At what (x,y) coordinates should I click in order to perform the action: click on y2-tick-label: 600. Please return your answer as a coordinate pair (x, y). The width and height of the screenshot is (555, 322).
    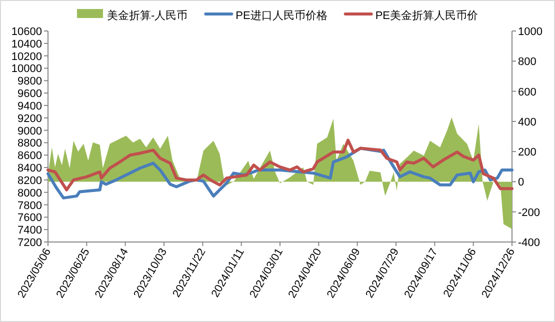
    Looking at the image, I should click on (527, 92).